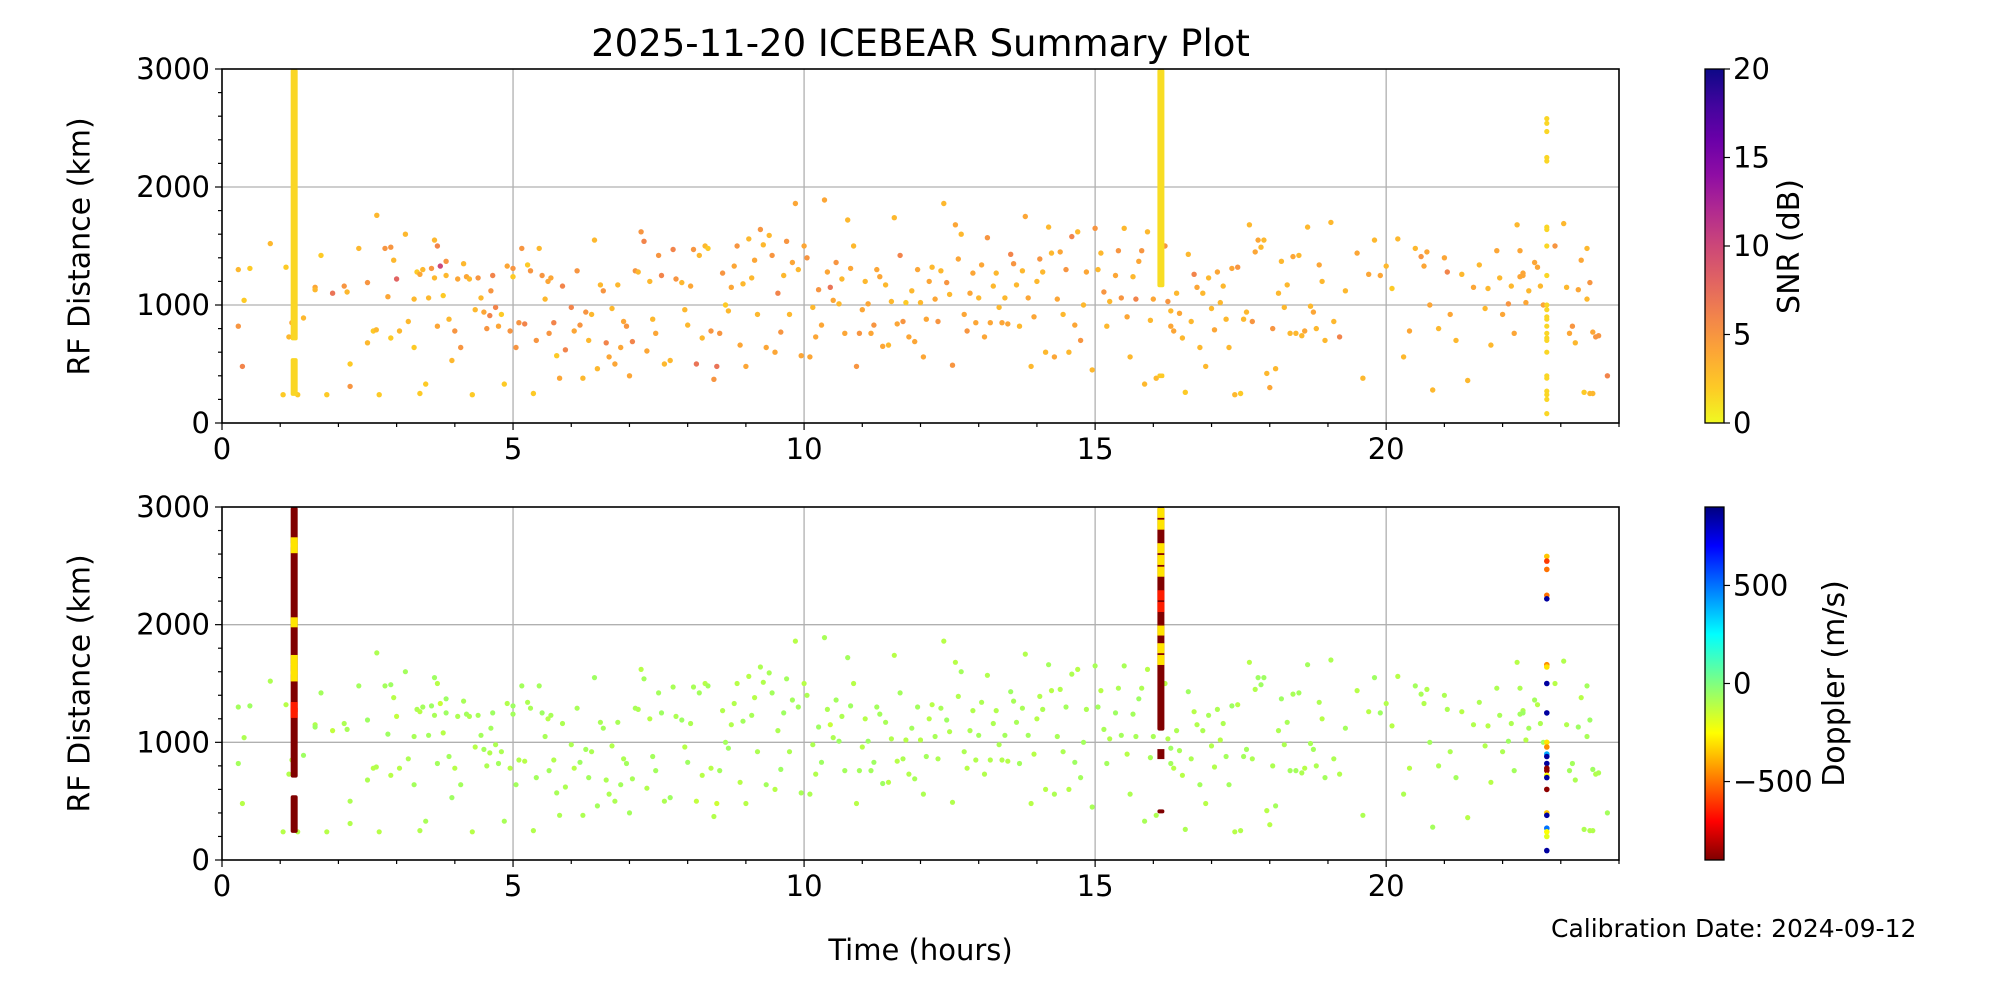 Image resolution: width=2000 pixels, height=1000 pixels. Describe the element at coordinates (920, 950) in the screenshot. I see `x-axis-label: Time (hours)` at that location.